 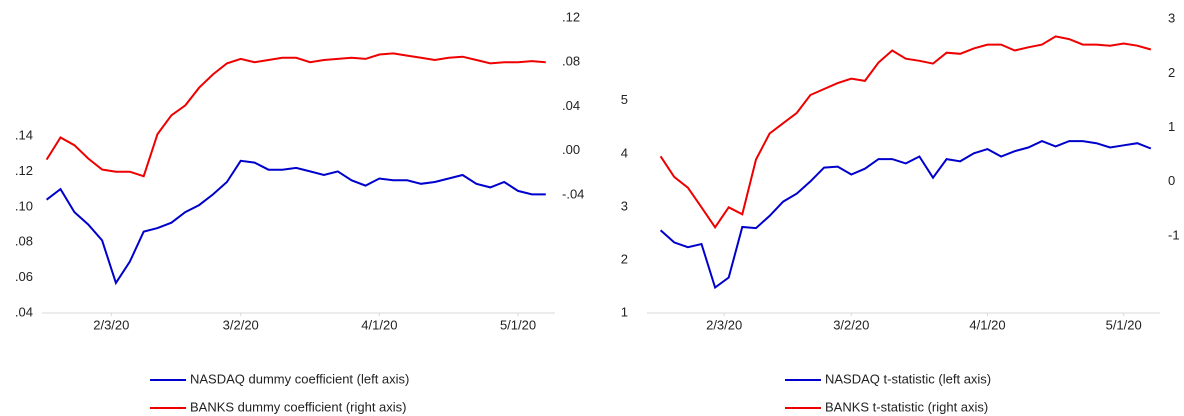 What do you see at coordinates (1171, 72) in the screenshot?
I see `y2-tick-label: 2` at bounding box center [1171, 72].